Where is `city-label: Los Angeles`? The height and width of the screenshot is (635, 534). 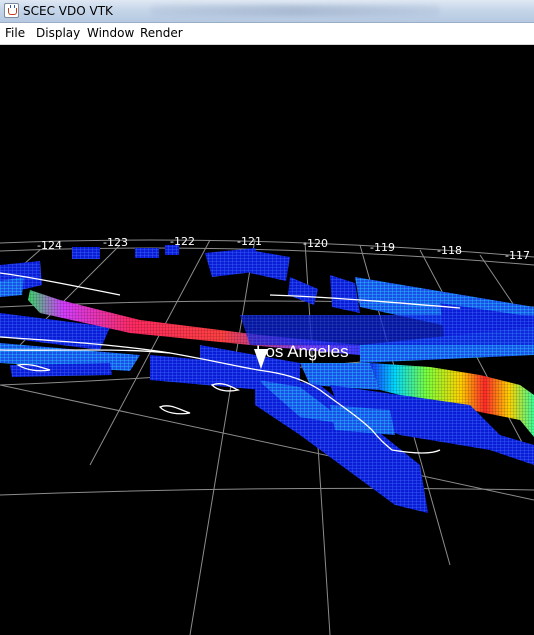 city-label: Los Angeles is located at coordinates (302, 351).